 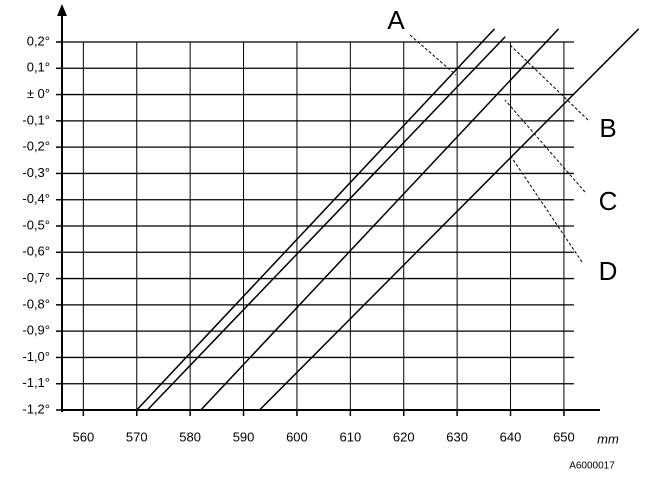 I want to click on y-tick-label: -0,8°, so click(x=36, y=303).